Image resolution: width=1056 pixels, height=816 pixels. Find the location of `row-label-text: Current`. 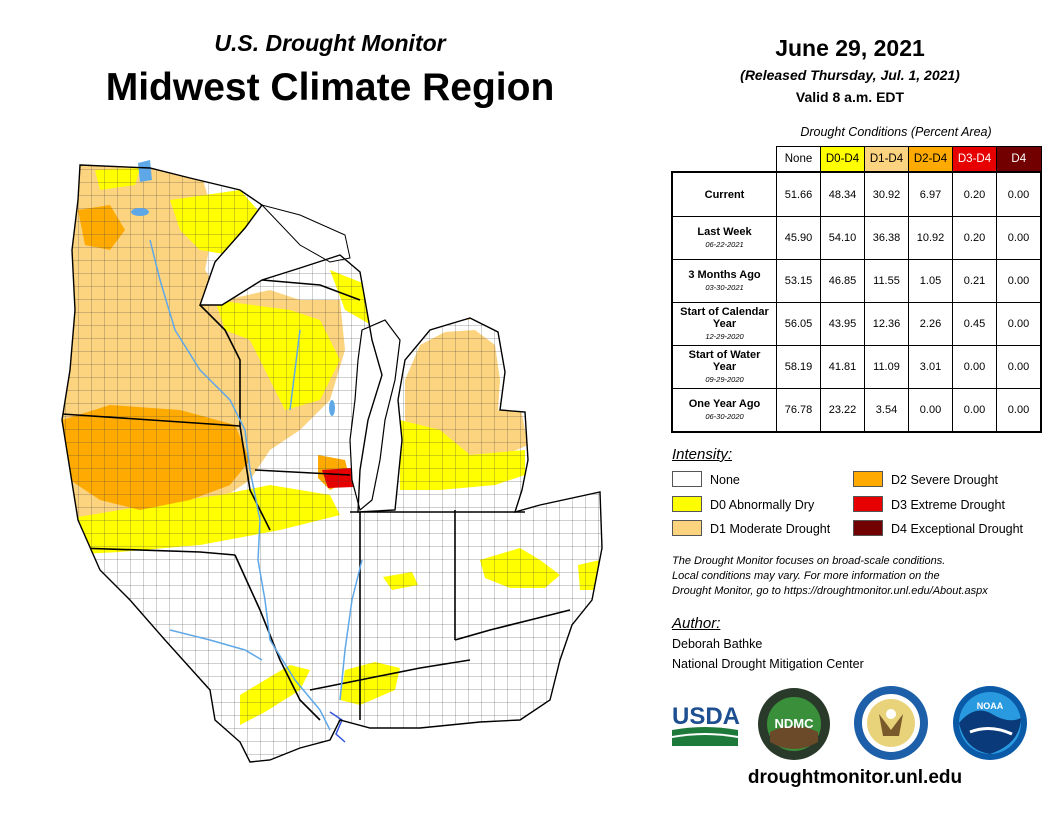

row-label-text: Current is located at coordinates (724, 194).